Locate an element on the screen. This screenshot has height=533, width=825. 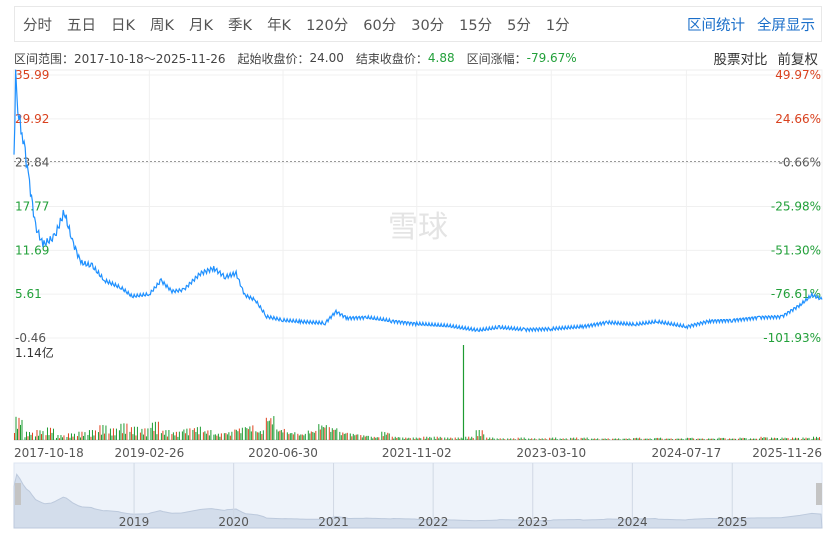
tab-0: 分时 is located at coordinates (37, 25).